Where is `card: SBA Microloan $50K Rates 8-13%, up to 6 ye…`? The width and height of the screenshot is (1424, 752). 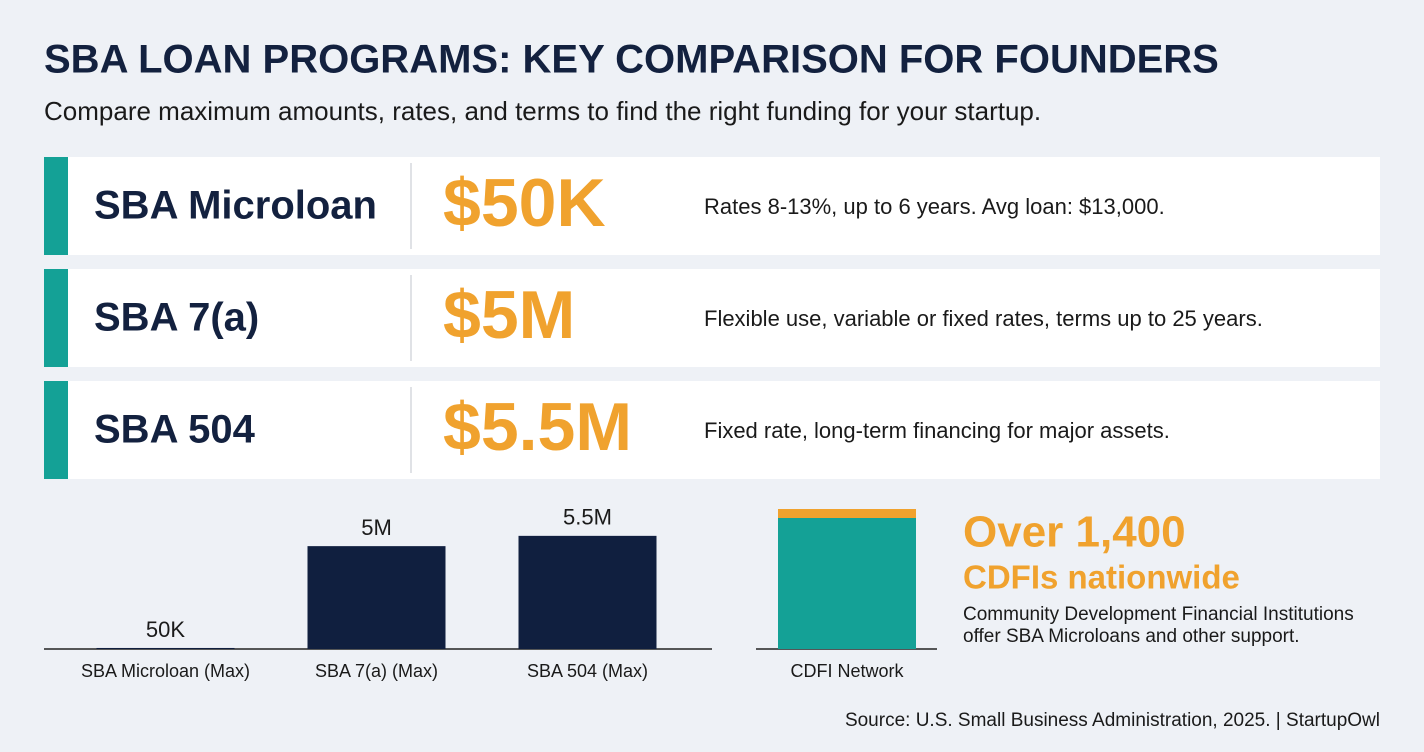 card: SBA Microloan $50K Rates 8-13%, up to 6 ye… is located at coordinates (712, 206).